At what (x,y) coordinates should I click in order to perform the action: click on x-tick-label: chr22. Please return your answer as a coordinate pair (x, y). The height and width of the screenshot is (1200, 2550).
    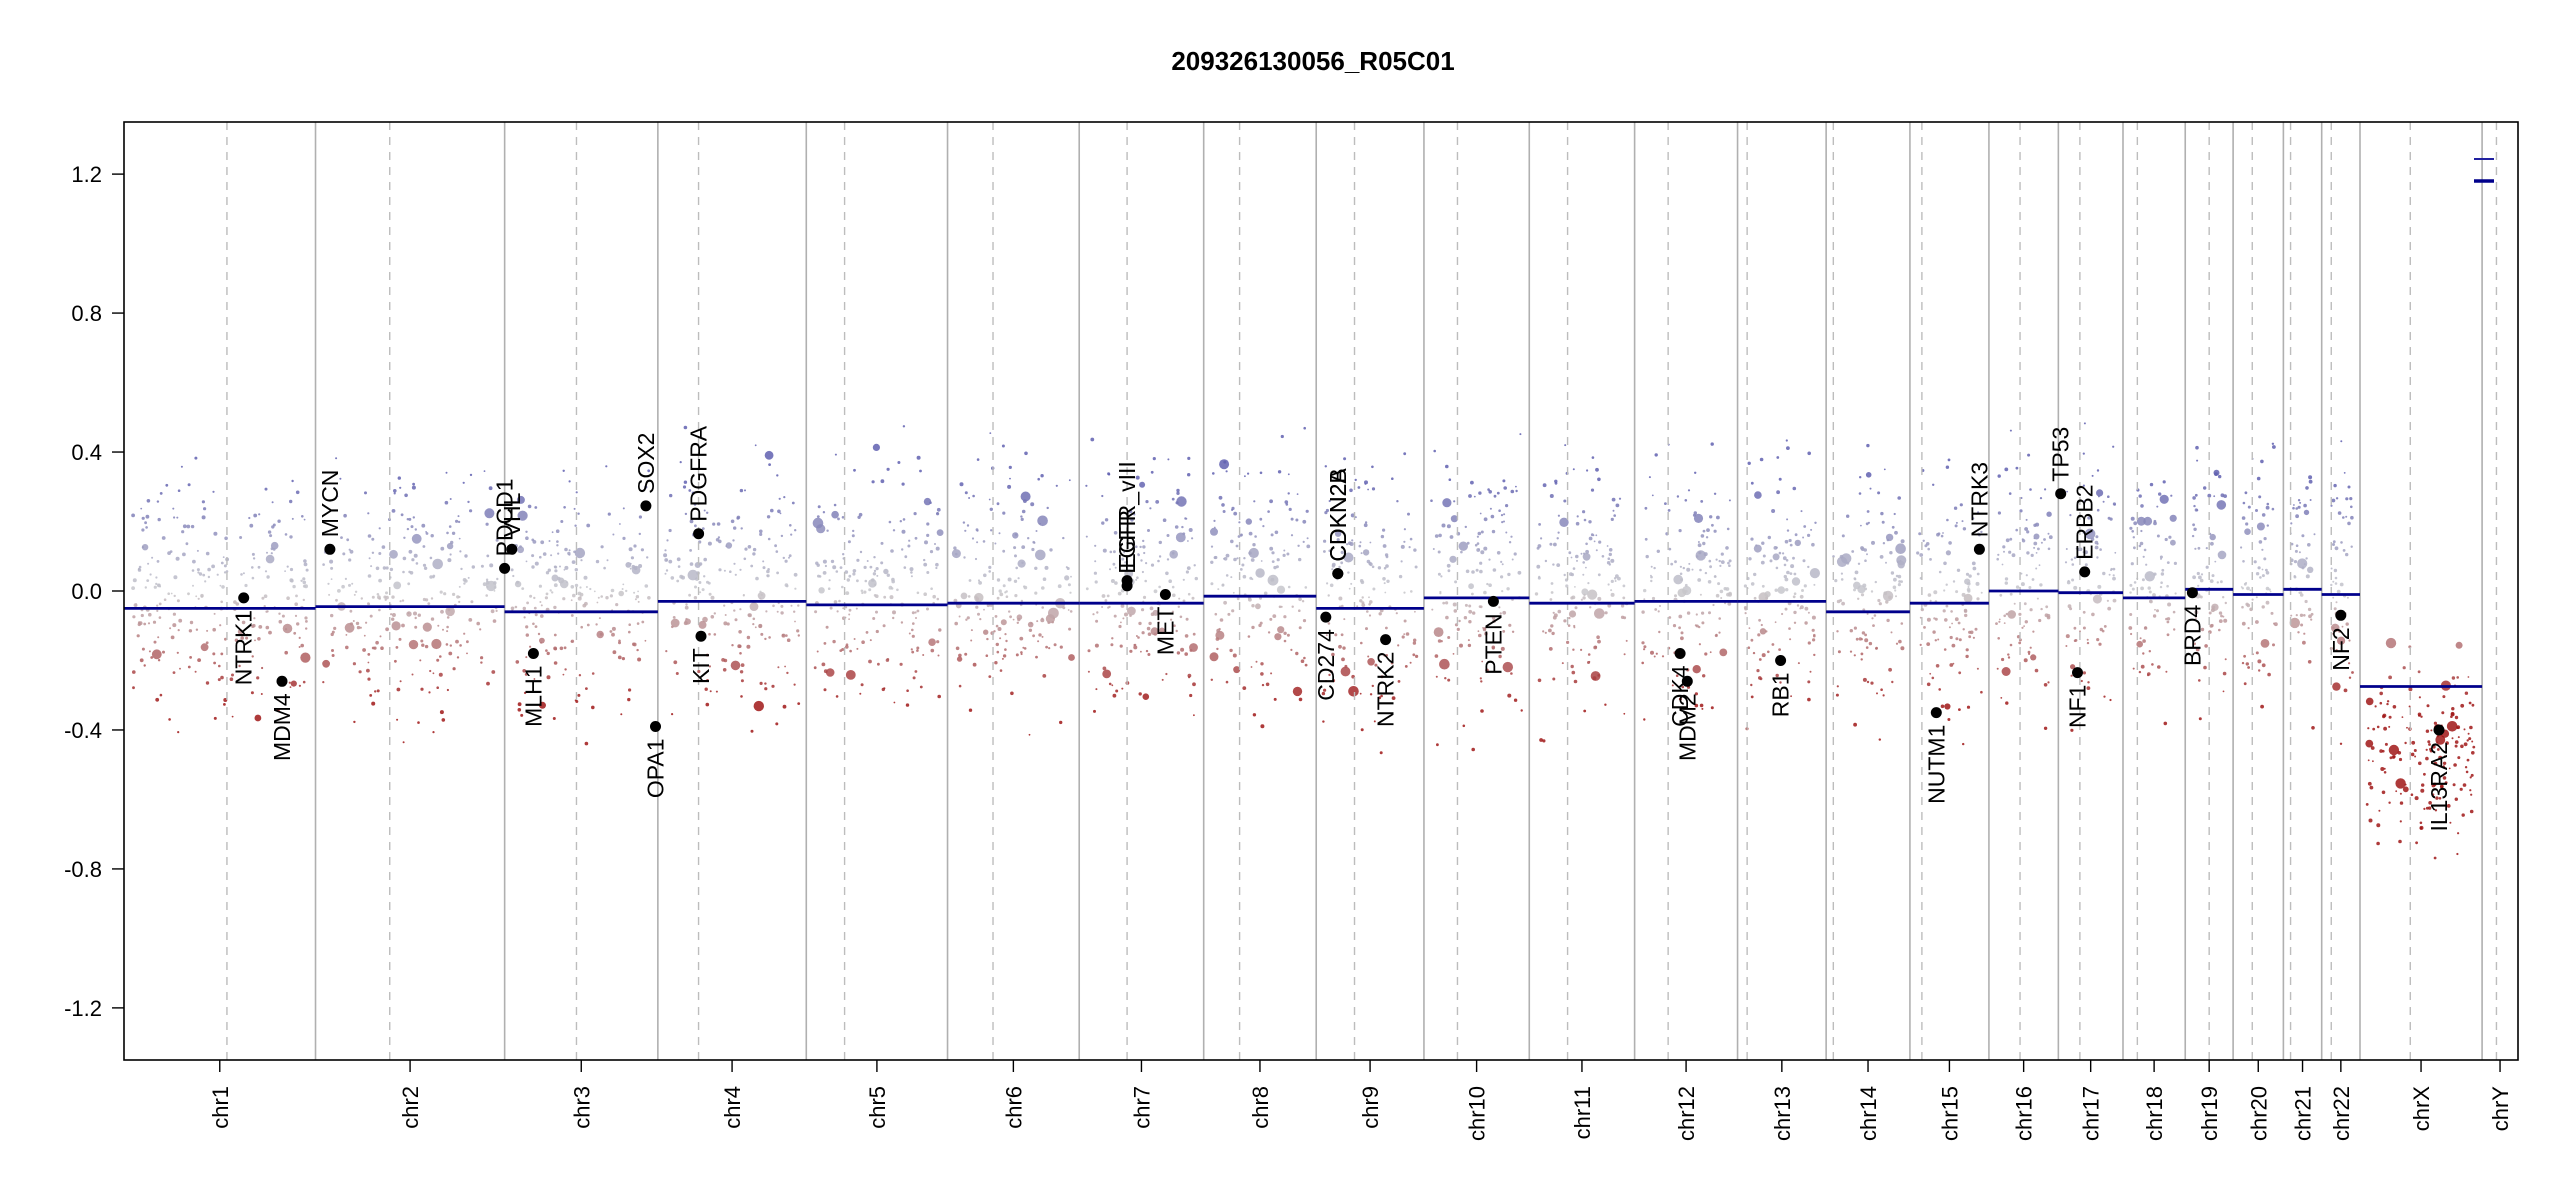
    Looking at the image, I should click on (2341, 1113).